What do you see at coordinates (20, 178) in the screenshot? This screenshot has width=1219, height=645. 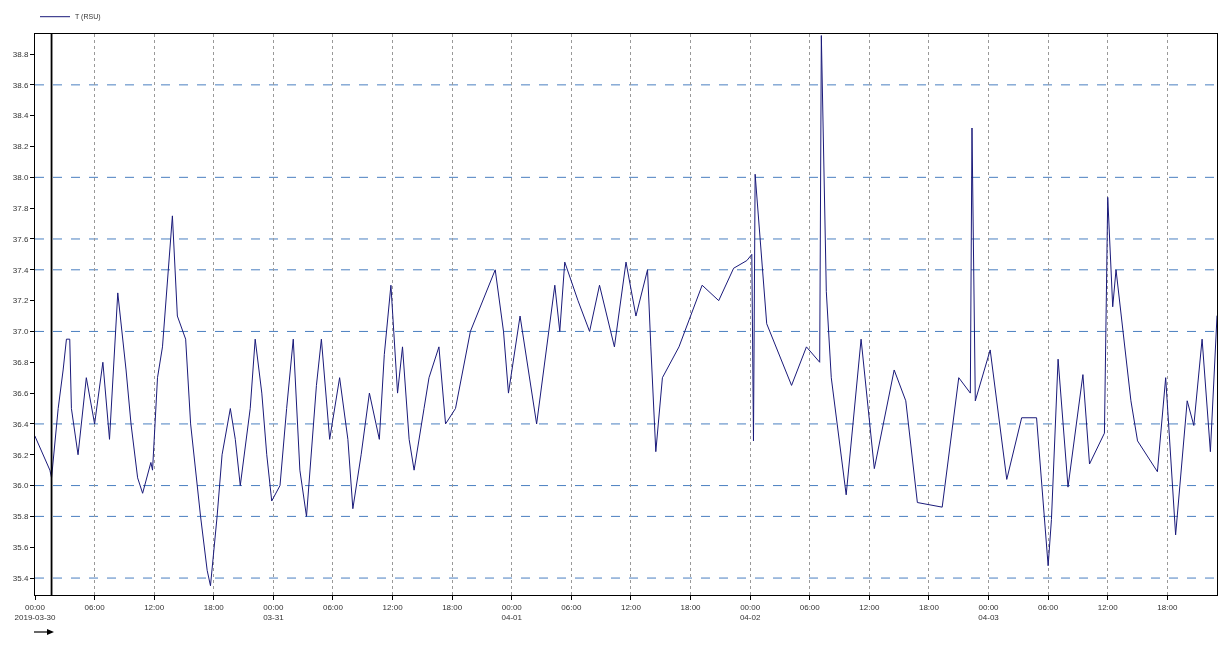 I see `y-tick-label: 38.0` at bounding box center [20, 178].